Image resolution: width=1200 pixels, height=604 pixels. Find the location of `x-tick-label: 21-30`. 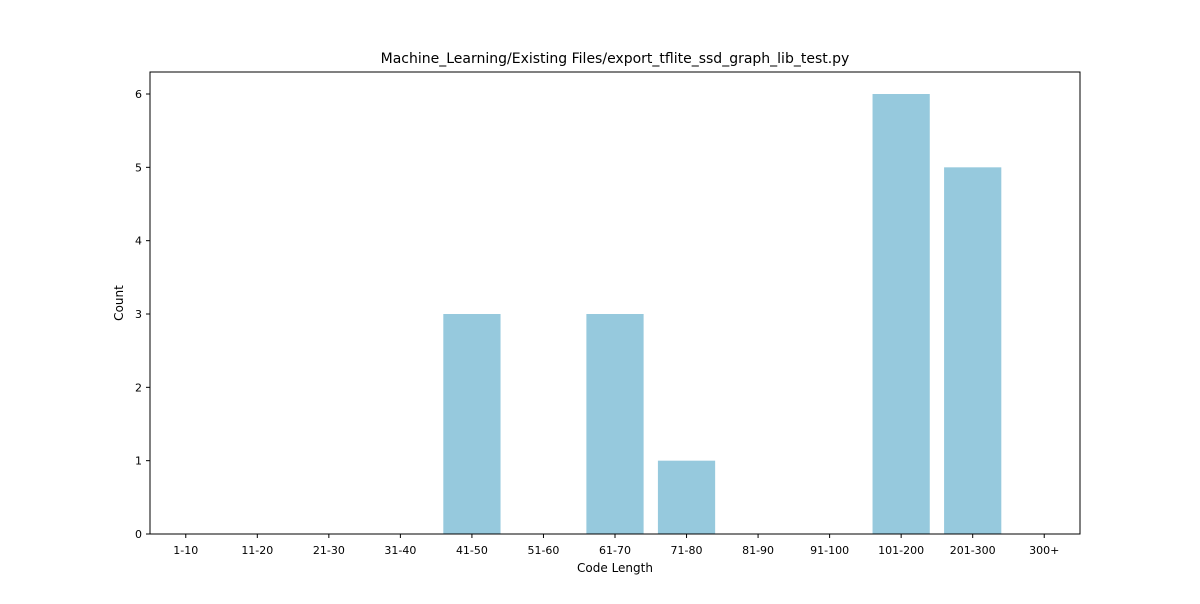

x-tick-label: 21-30 is located at coordinates (329, 550).